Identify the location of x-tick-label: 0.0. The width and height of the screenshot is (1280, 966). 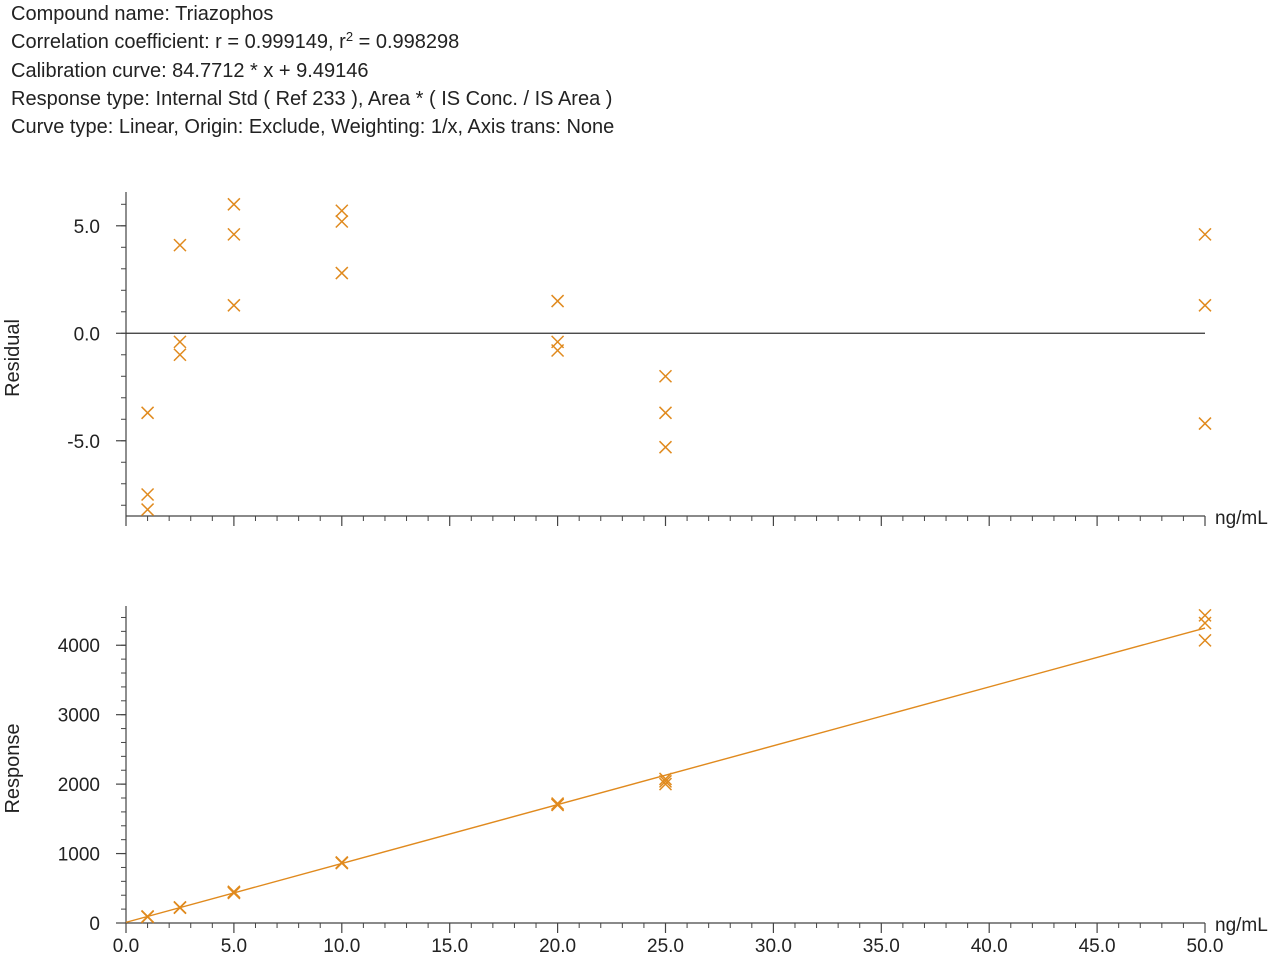
(126, 946).